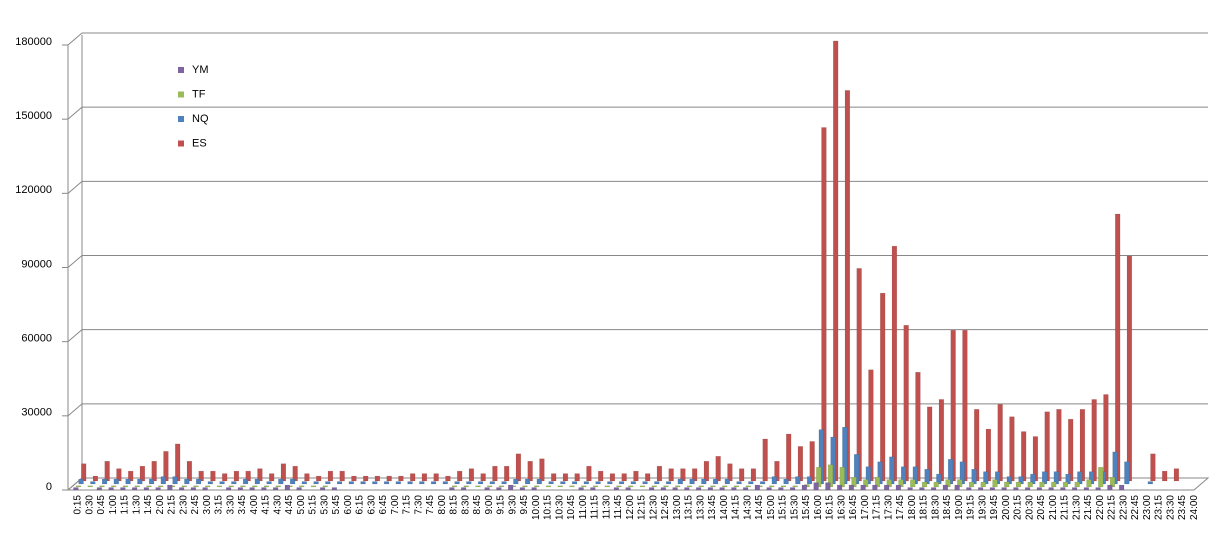 The height and width of the screenshot is (552, 1230). I want to click on x-tick-label: 11:45, so click(618, 507).